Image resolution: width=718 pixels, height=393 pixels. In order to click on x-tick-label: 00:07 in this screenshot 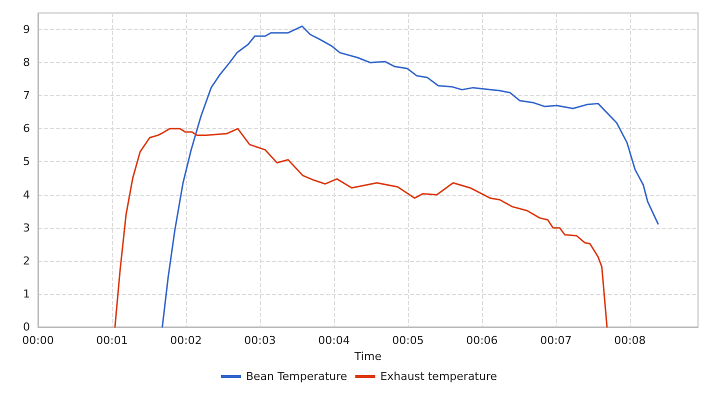, I will do `click(556, 340)`.